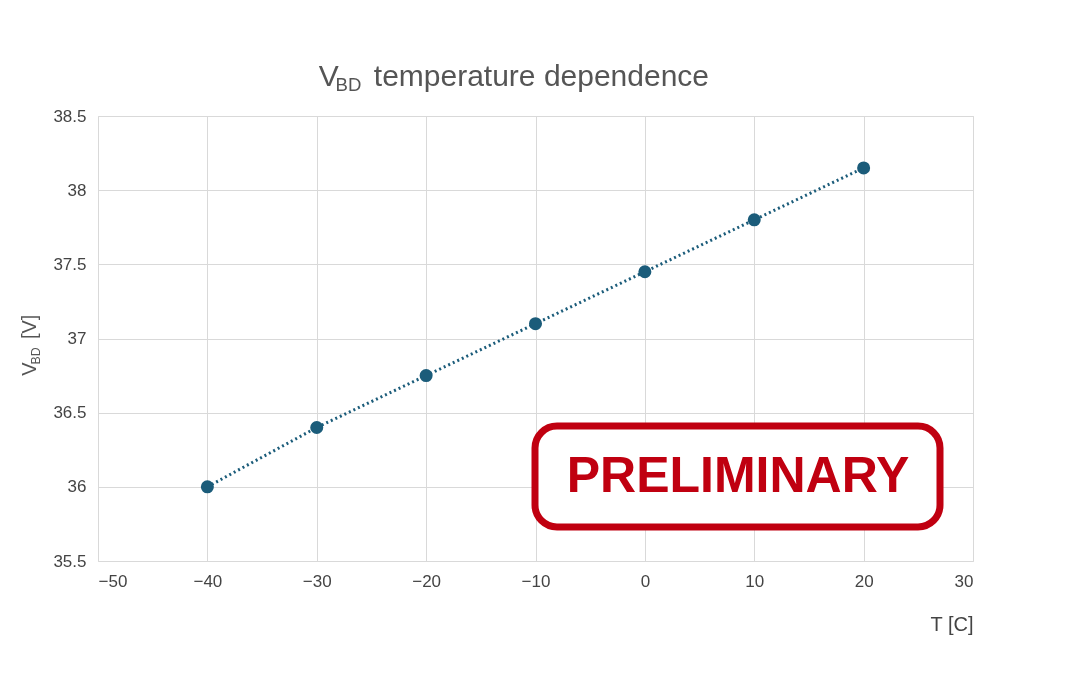  Describe the element at coordinates (536, 581) in the screenshot. I see `x-tick-label: −10` at that location.